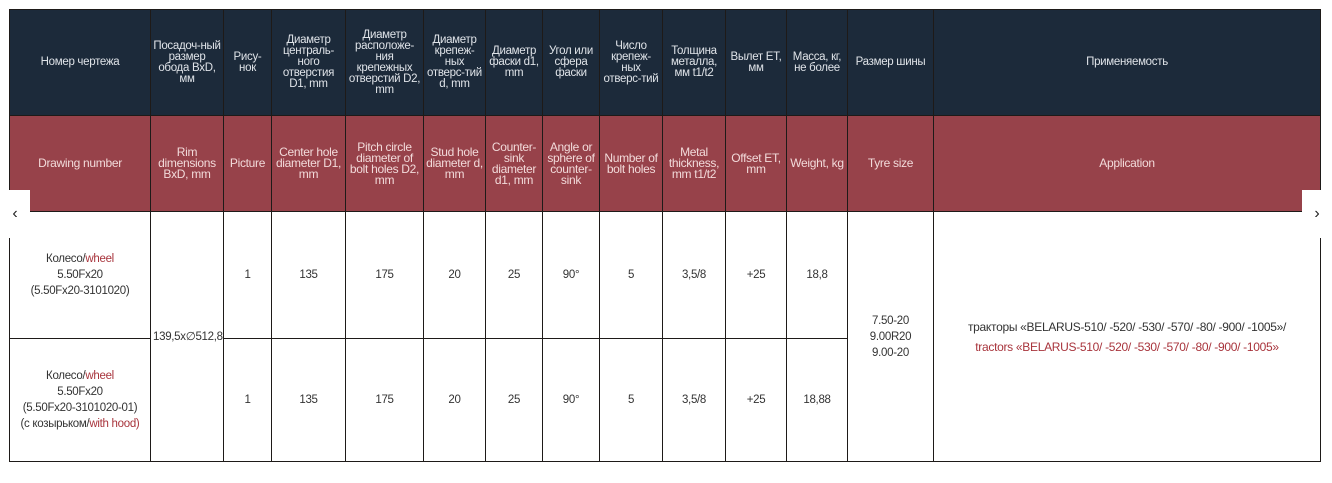 This screenshot has width=1332, height=483. What do you see at coordinates (756, 62) in the screenshot?
I see `header-ru: Вылет ET, мм` at bounding box center [756, 62].